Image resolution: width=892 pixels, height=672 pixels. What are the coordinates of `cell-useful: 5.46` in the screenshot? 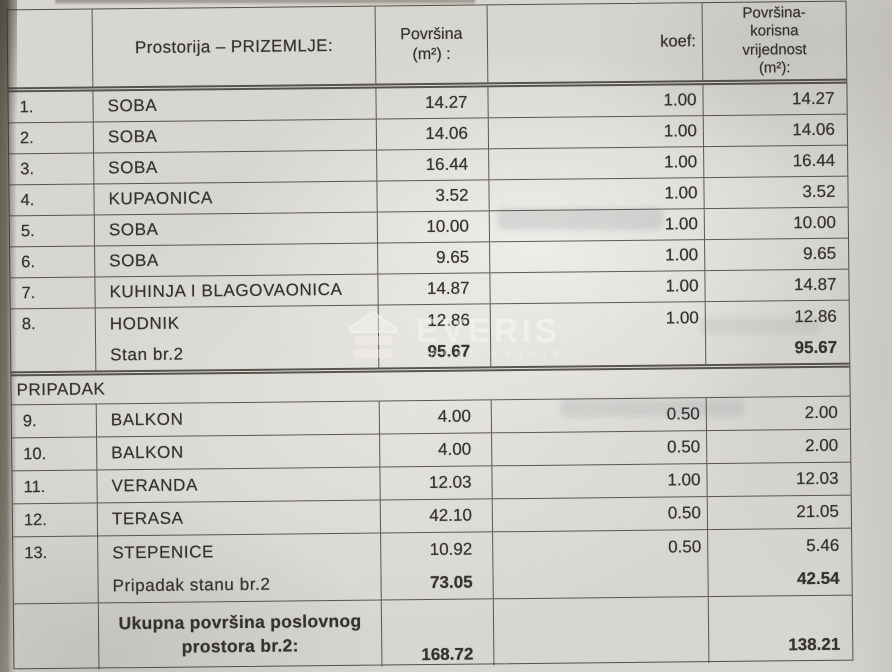 It's located at (823, 545).